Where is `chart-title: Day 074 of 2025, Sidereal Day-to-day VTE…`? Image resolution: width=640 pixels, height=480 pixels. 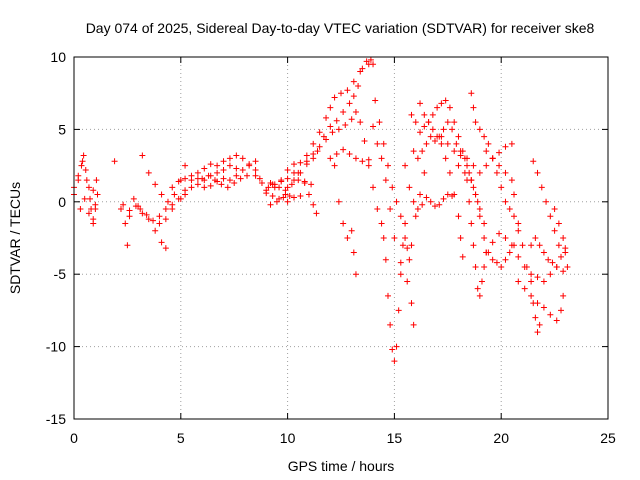 chart-title: Day 074 of 2025, Sidereal Day-to-day VTE… is located at coordinates (340, 28).